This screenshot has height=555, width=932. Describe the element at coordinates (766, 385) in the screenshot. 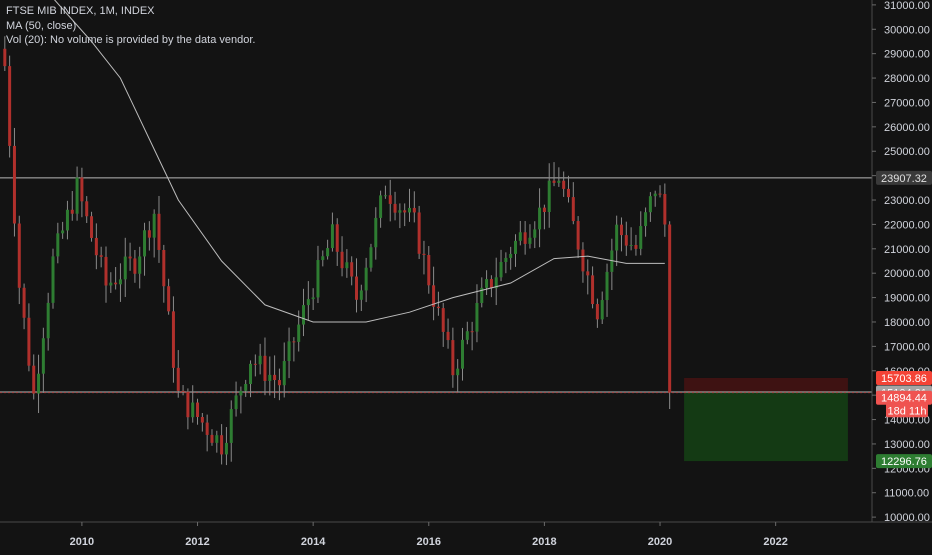

I see `stop-loss-zone` at that location.